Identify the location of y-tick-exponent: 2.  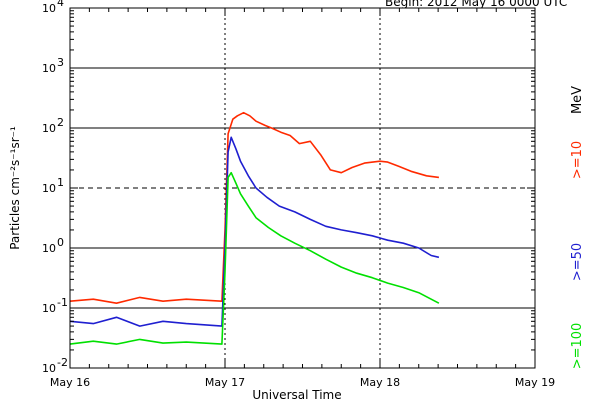
(60, 122).